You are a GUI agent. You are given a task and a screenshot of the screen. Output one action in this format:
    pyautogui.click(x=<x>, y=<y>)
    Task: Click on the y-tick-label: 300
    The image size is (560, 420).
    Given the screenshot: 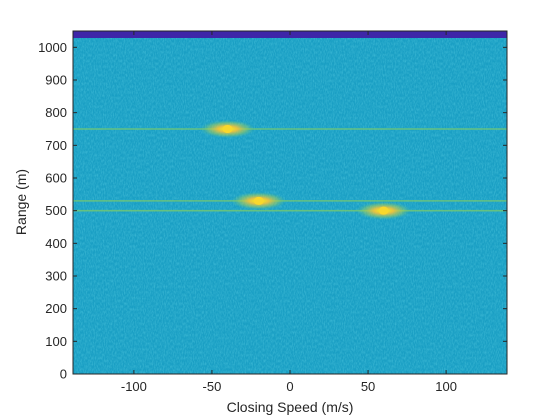 What is the action you would take?
    pyautogui.click(x=56, y=276)
    